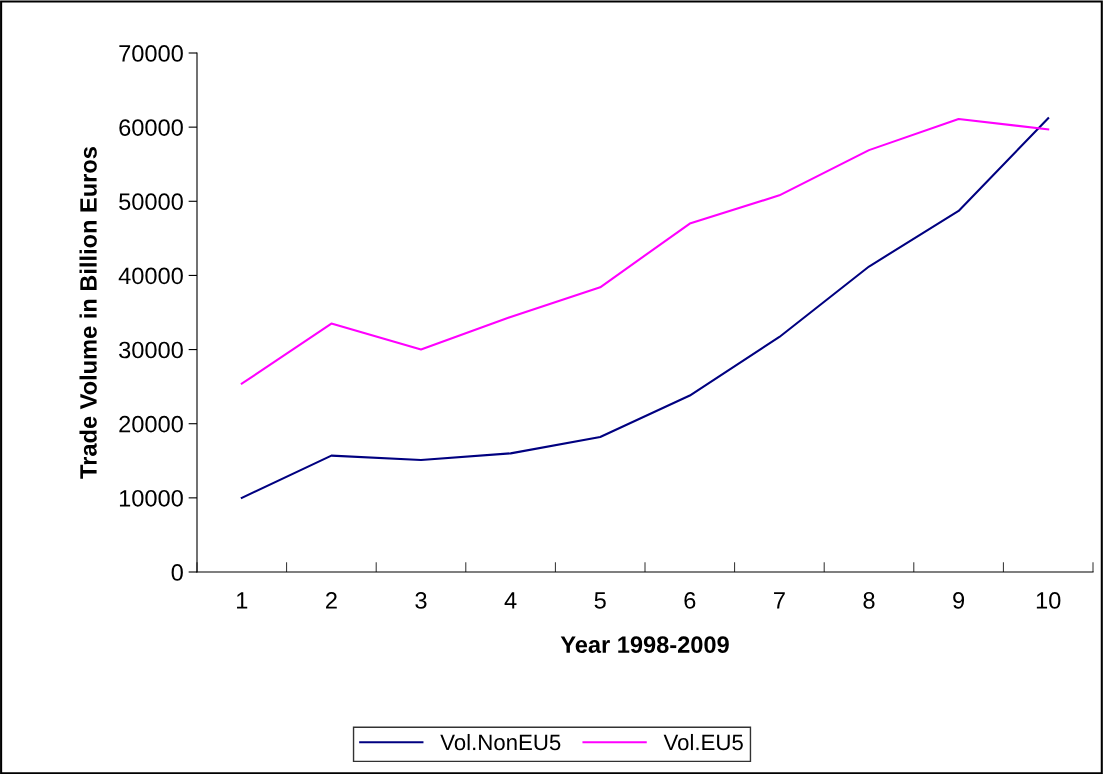 This screenshot has height=774, width=1104. Describe the element at coordinates (151, 498) in the screenshot. I see `y-tick-label: 10000` at that location.